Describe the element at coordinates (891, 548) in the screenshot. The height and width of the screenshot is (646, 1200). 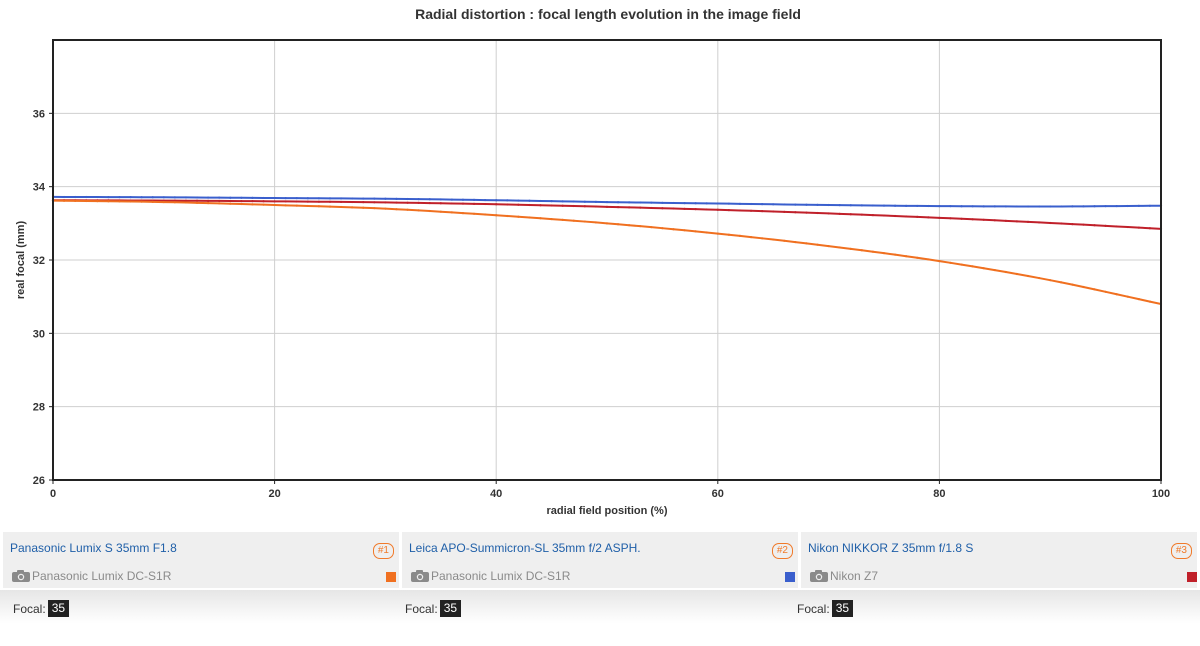
I see `lens-name: Nikon NIKKOR Z 35mm f/1.8 S` at that location.